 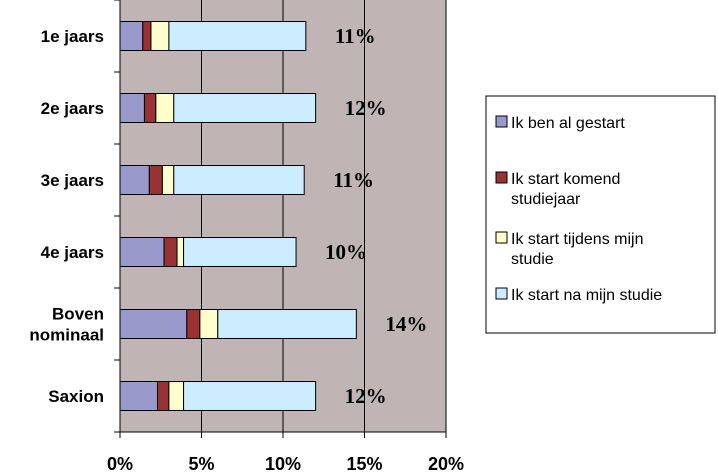 What do you see at coordinates (586, 295) in the screenshot?
I see `legend-label: Ik start na mijn studie` at bounding box center [586, 295].